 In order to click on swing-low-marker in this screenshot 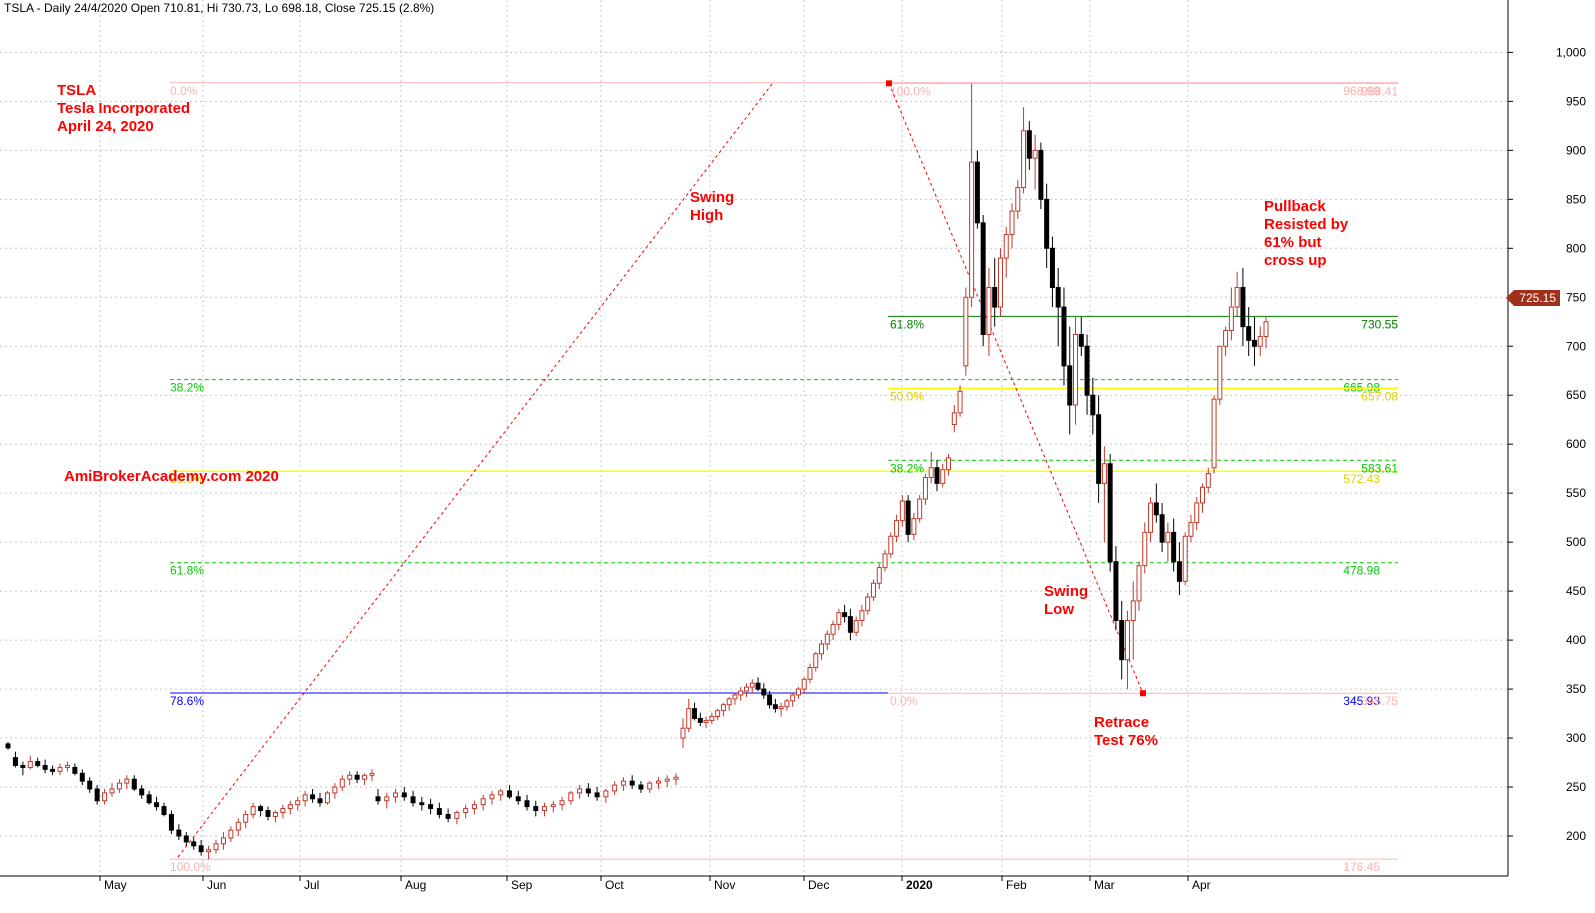, I will do `click(1143, 693)`.